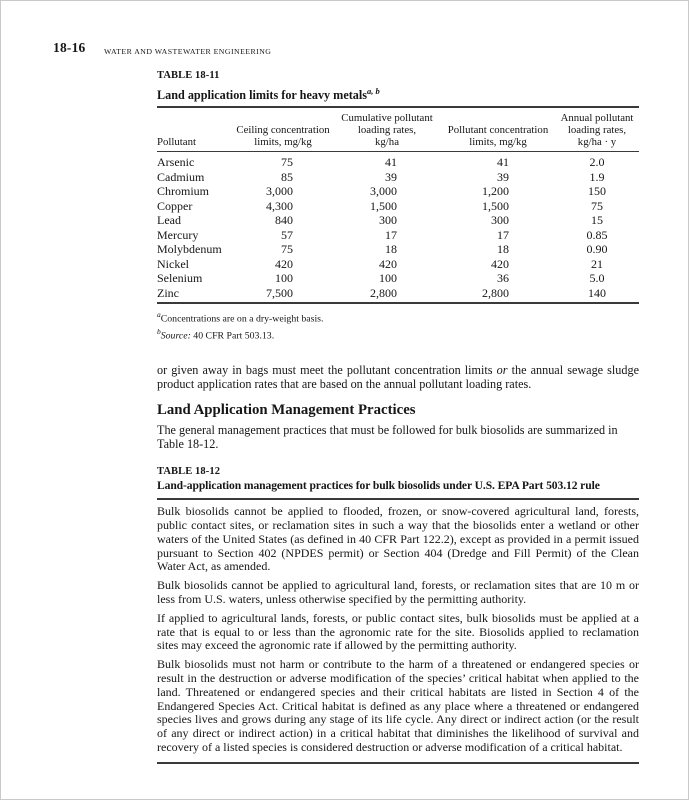  What do you see at coordinates (189, 249) in the screenshot?
I see `table-cell: Molybdenum` at bounding box center [189, 249].